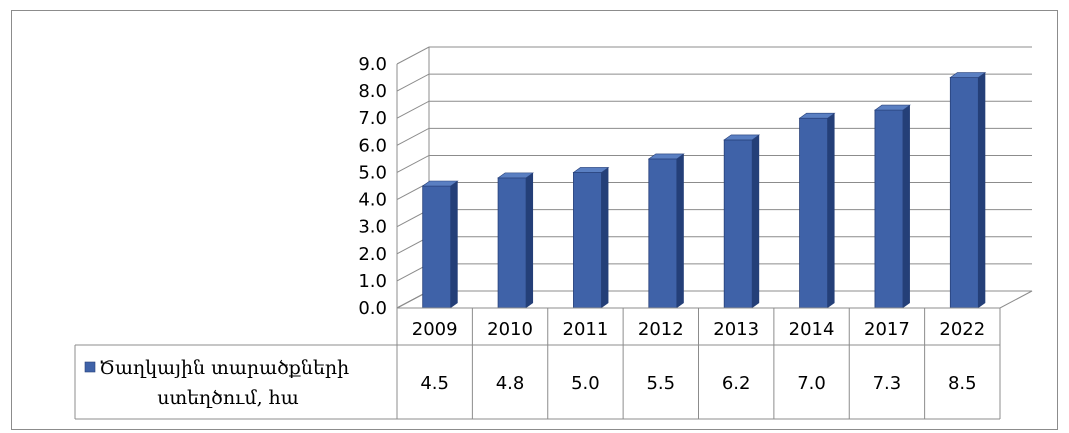 This screenshot has height=433, width=1069. What do you see at coordinates (435, 329) in the screenshot?
I see `x-category-label: 2009` at bounding box center [435, 329].